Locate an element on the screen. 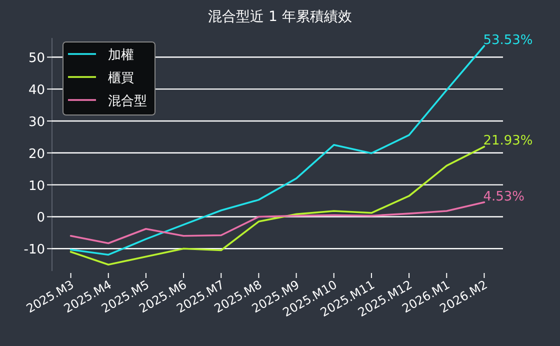 The image size is (560, 346). y-tick-label: 30 is located at coordinates (36, 122).